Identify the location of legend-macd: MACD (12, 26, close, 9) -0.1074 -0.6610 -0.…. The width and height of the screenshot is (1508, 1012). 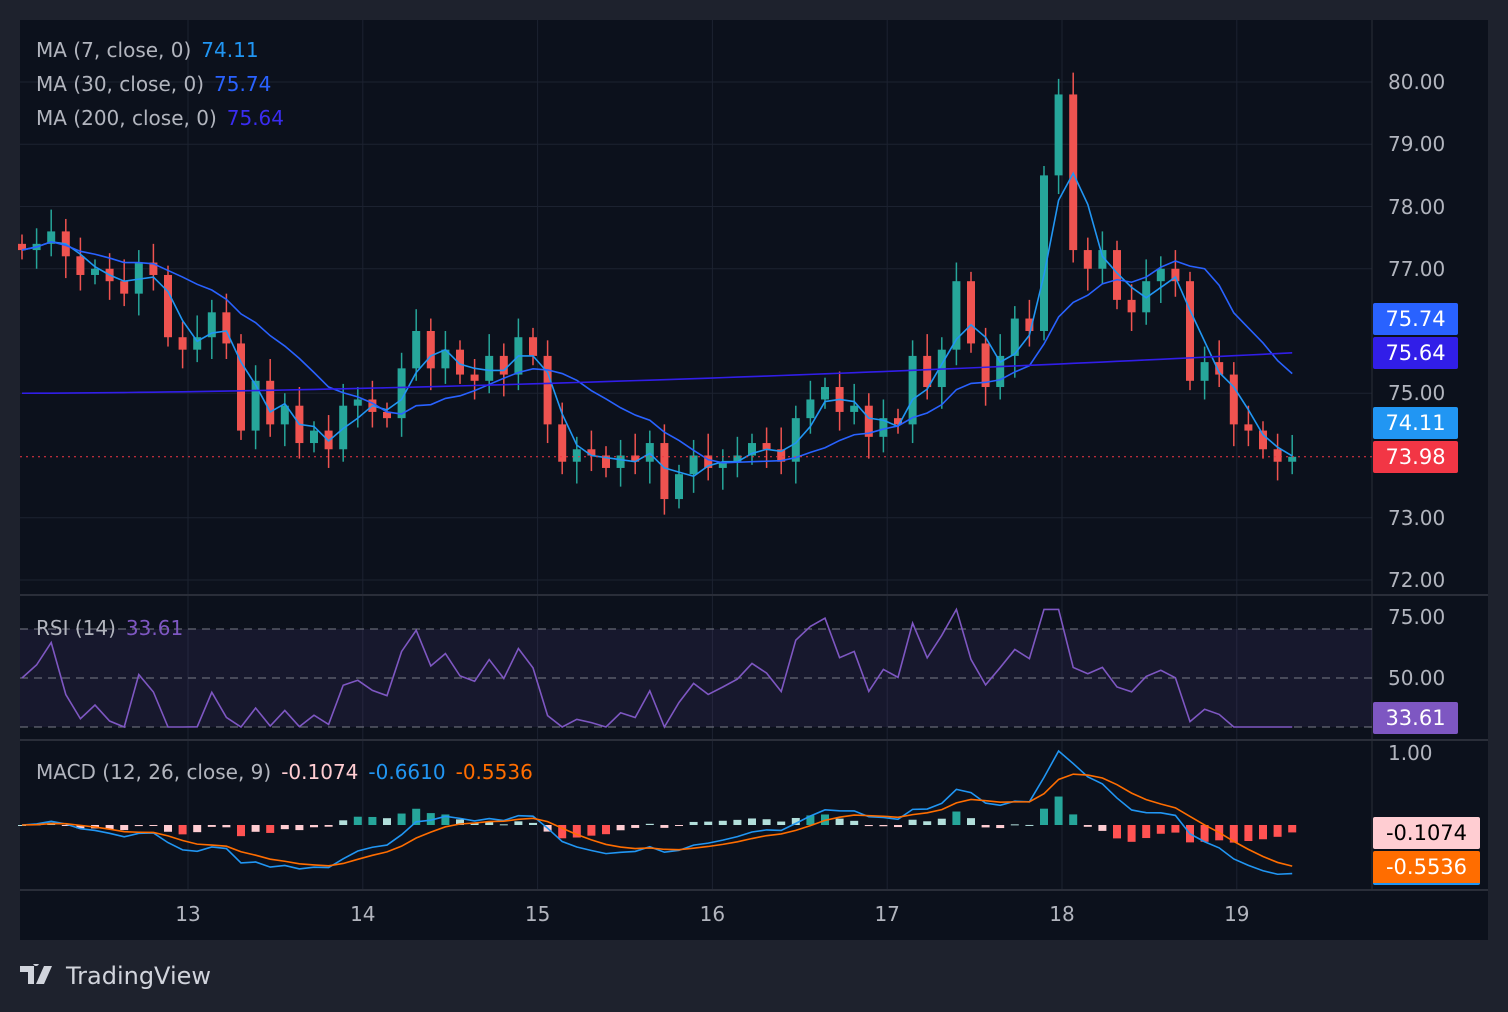
(284, 772).